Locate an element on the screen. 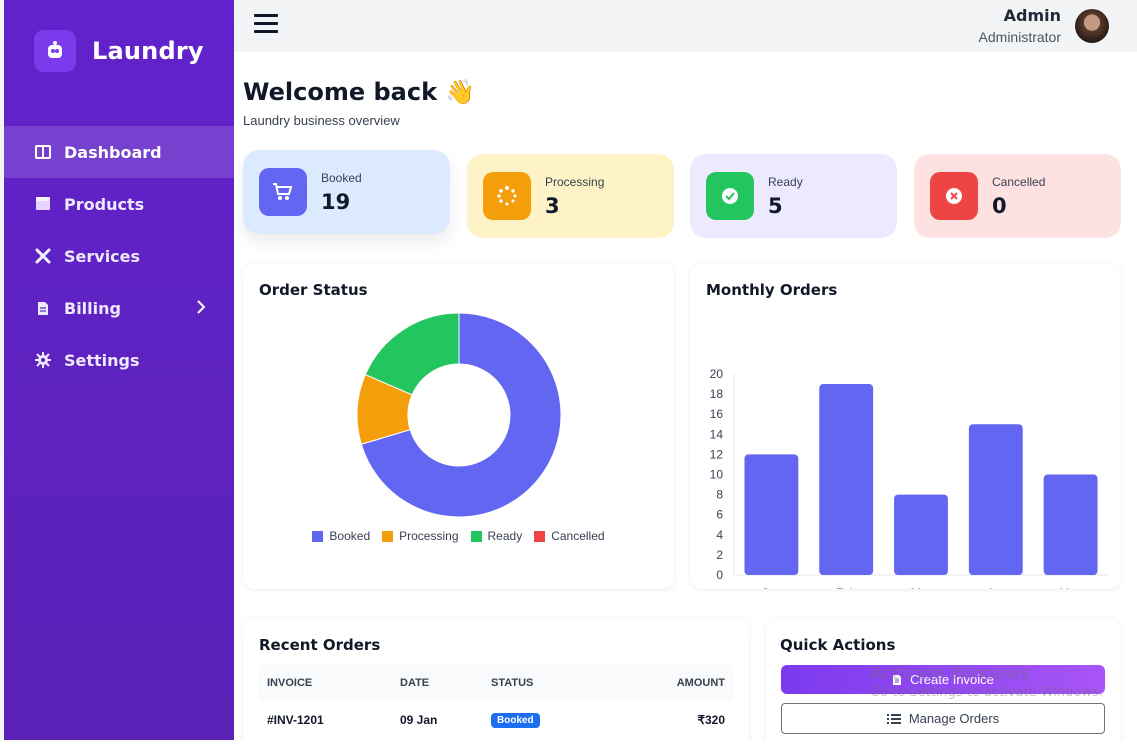  column-header-status: STATUS is located at coordinates (542, 683).